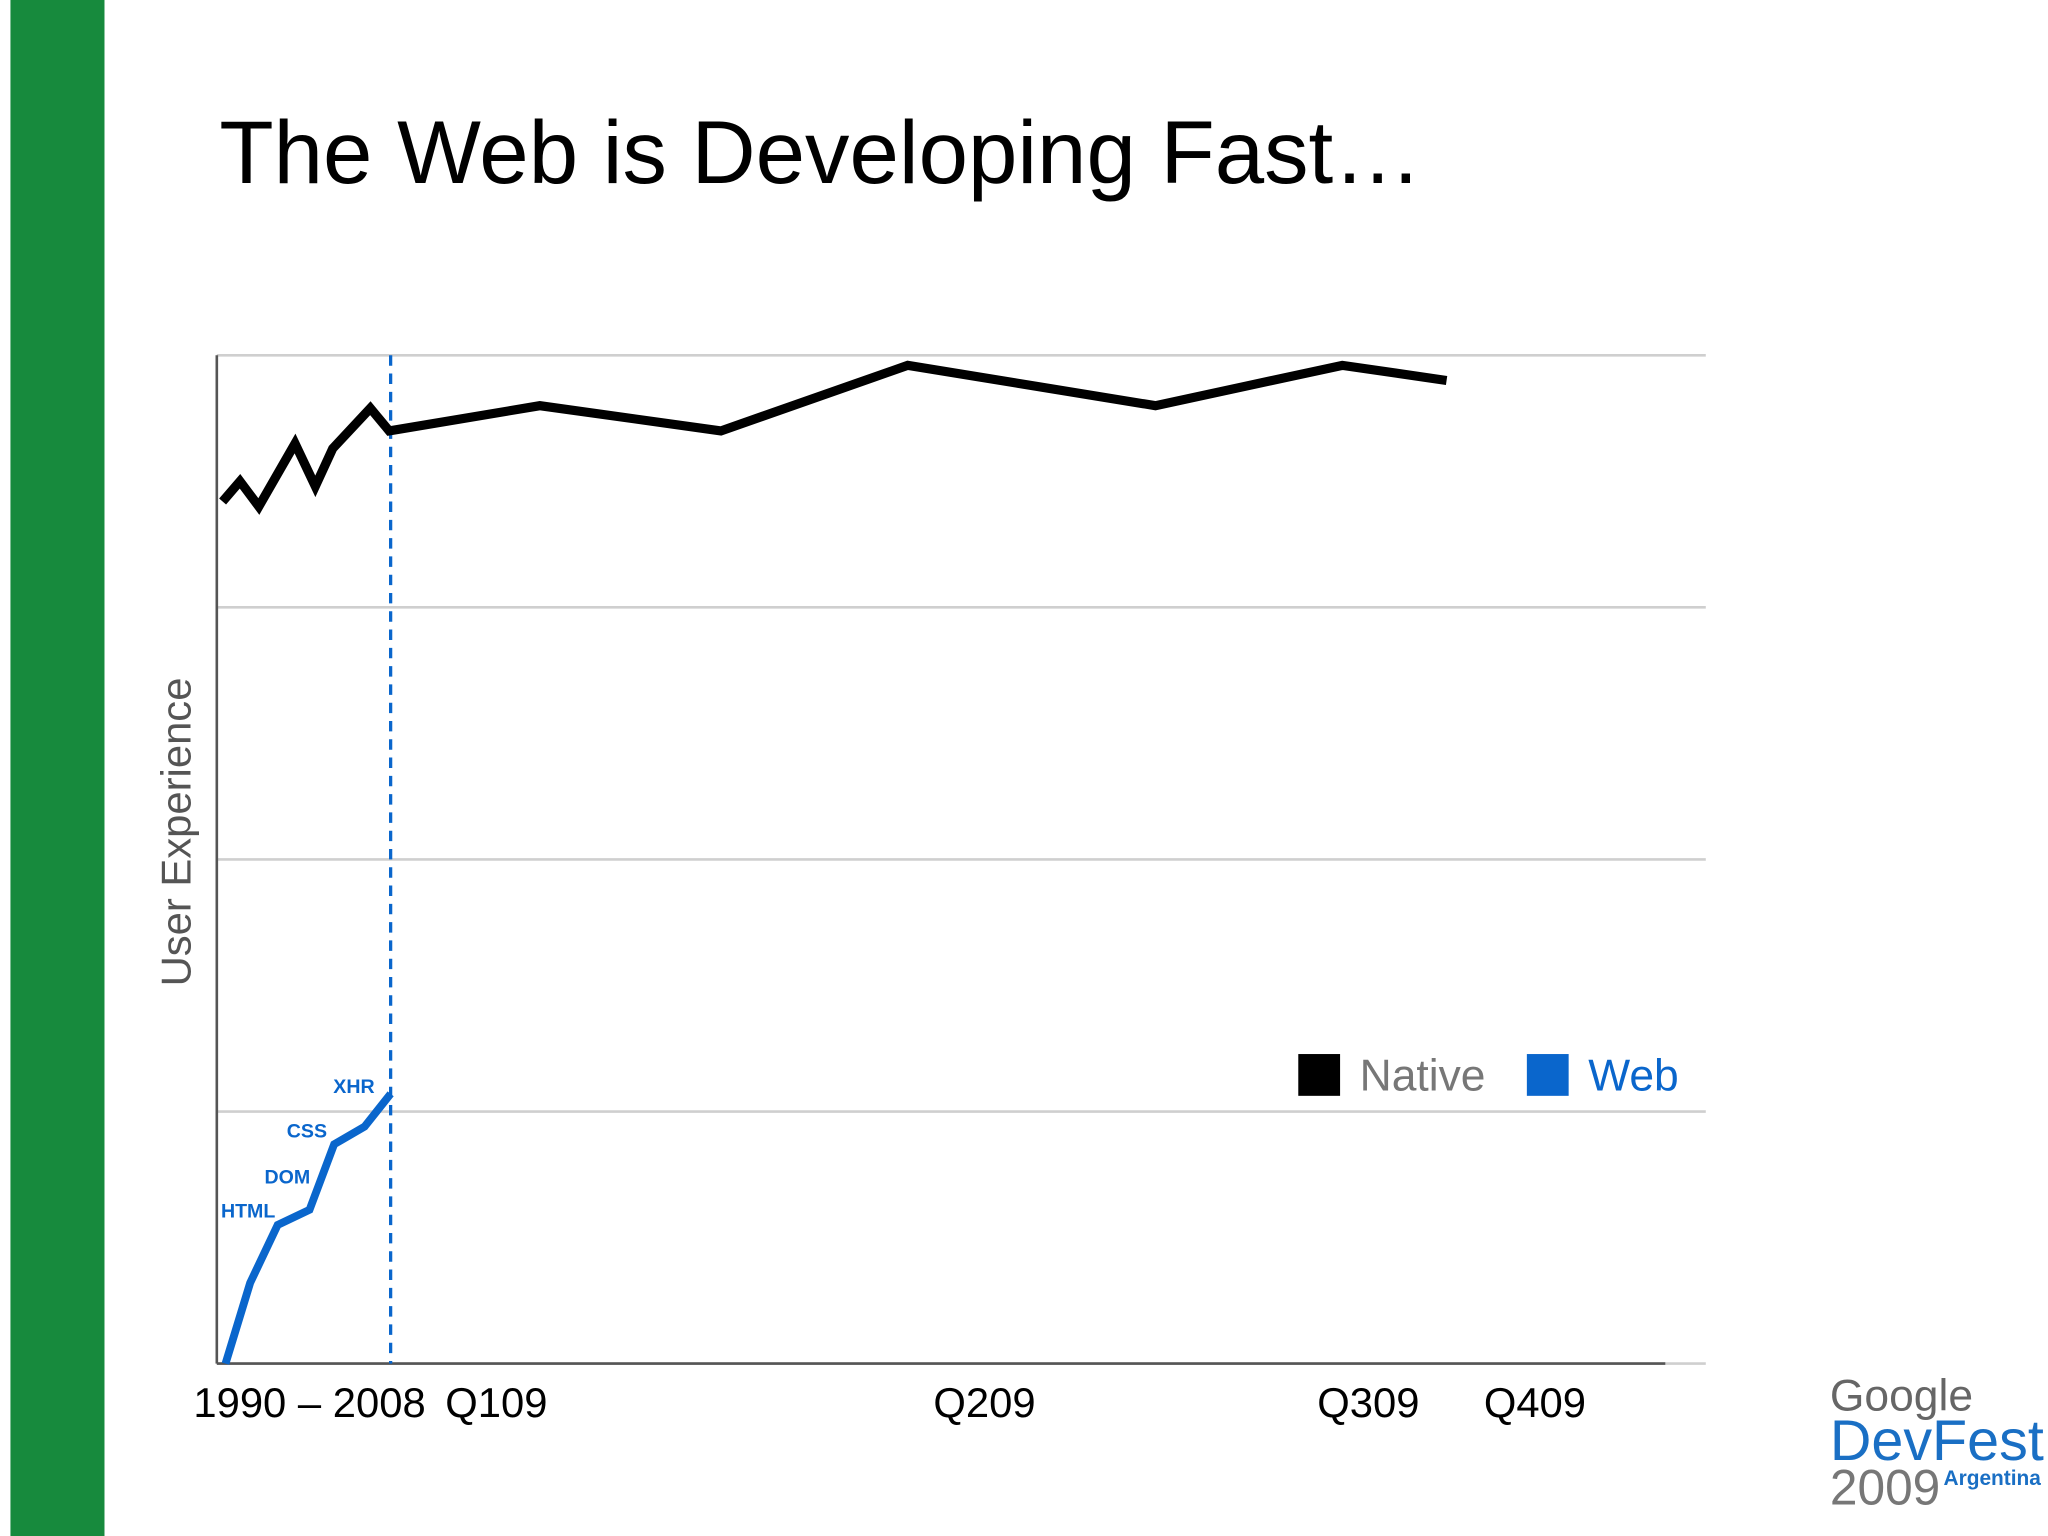 The width and height of the screenshot is (2048, 1536). What do you see at coordinates (1368, 1402) in the screenshot?
I see `x-tick-label: Q309` at bounding box center [1368, 1402].